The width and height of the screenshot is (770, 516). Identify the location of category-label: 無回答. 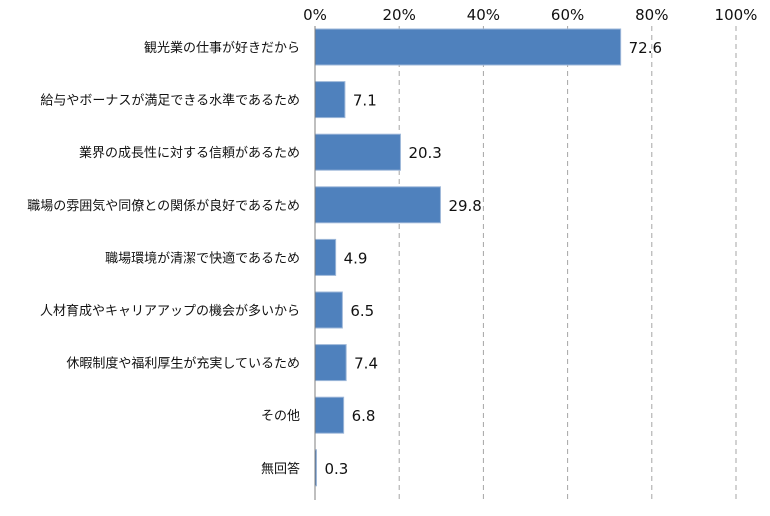
(280, 469).